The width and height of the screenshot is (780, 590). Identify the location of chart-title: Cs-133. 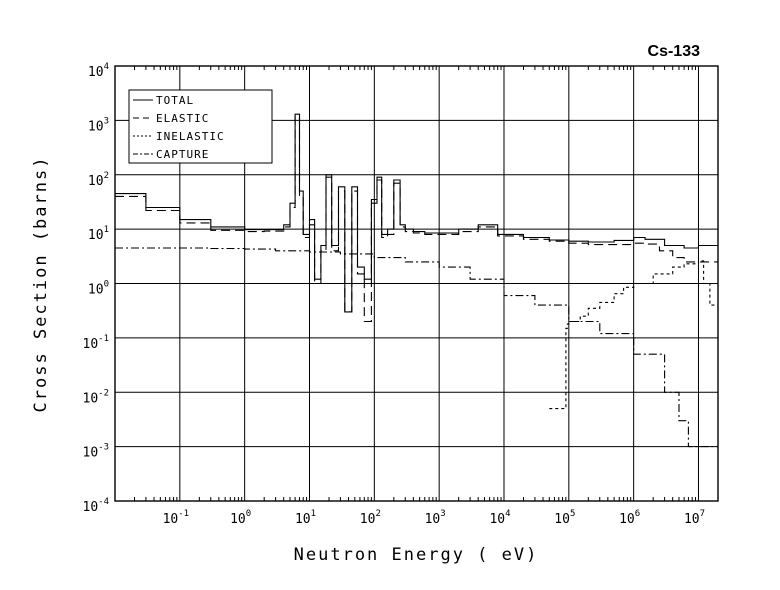
(674, 51).